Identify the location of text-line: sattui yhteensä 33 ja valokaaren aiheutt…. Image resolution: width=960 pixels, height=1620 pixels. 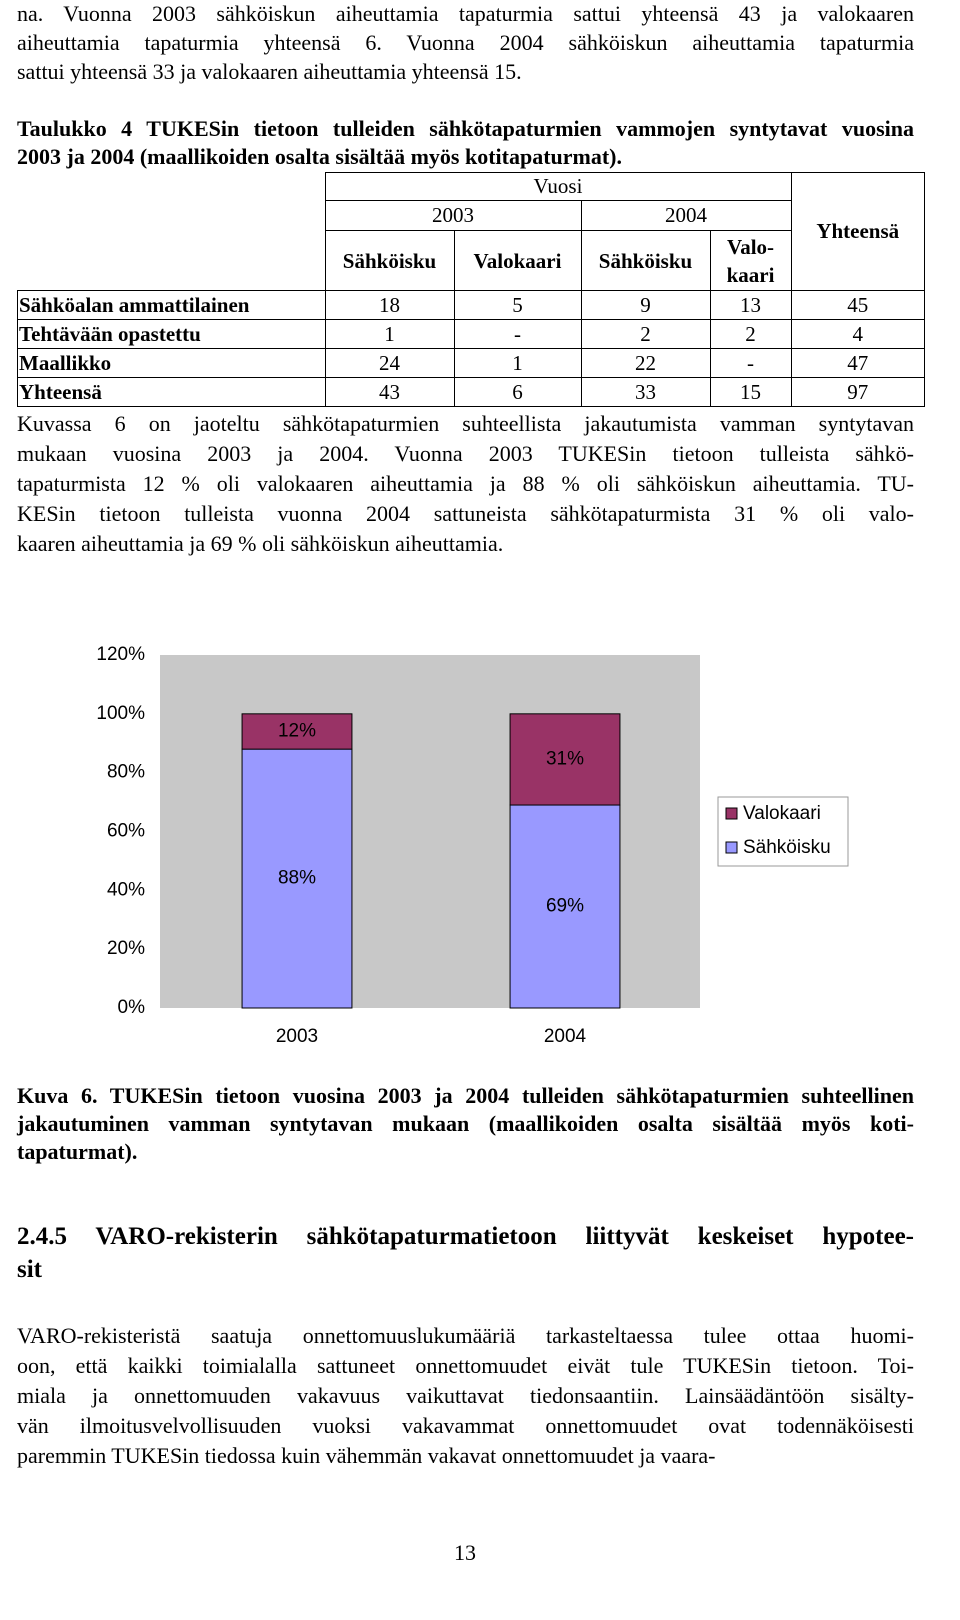
(269, 71).